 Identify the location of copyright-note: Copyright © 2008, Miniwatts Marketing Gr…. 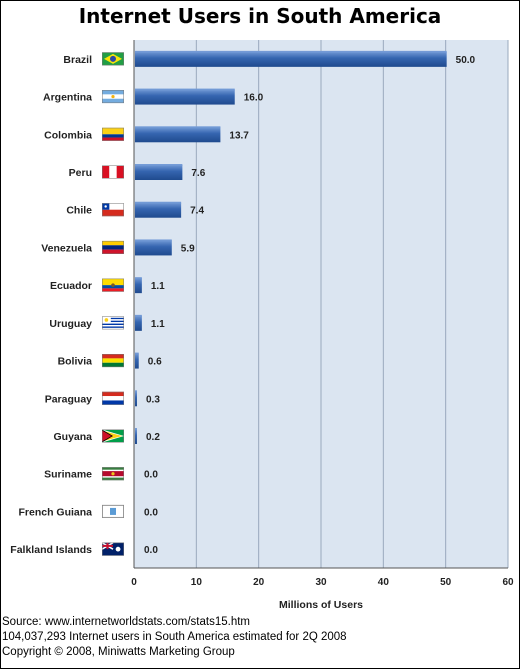
(118, 652).